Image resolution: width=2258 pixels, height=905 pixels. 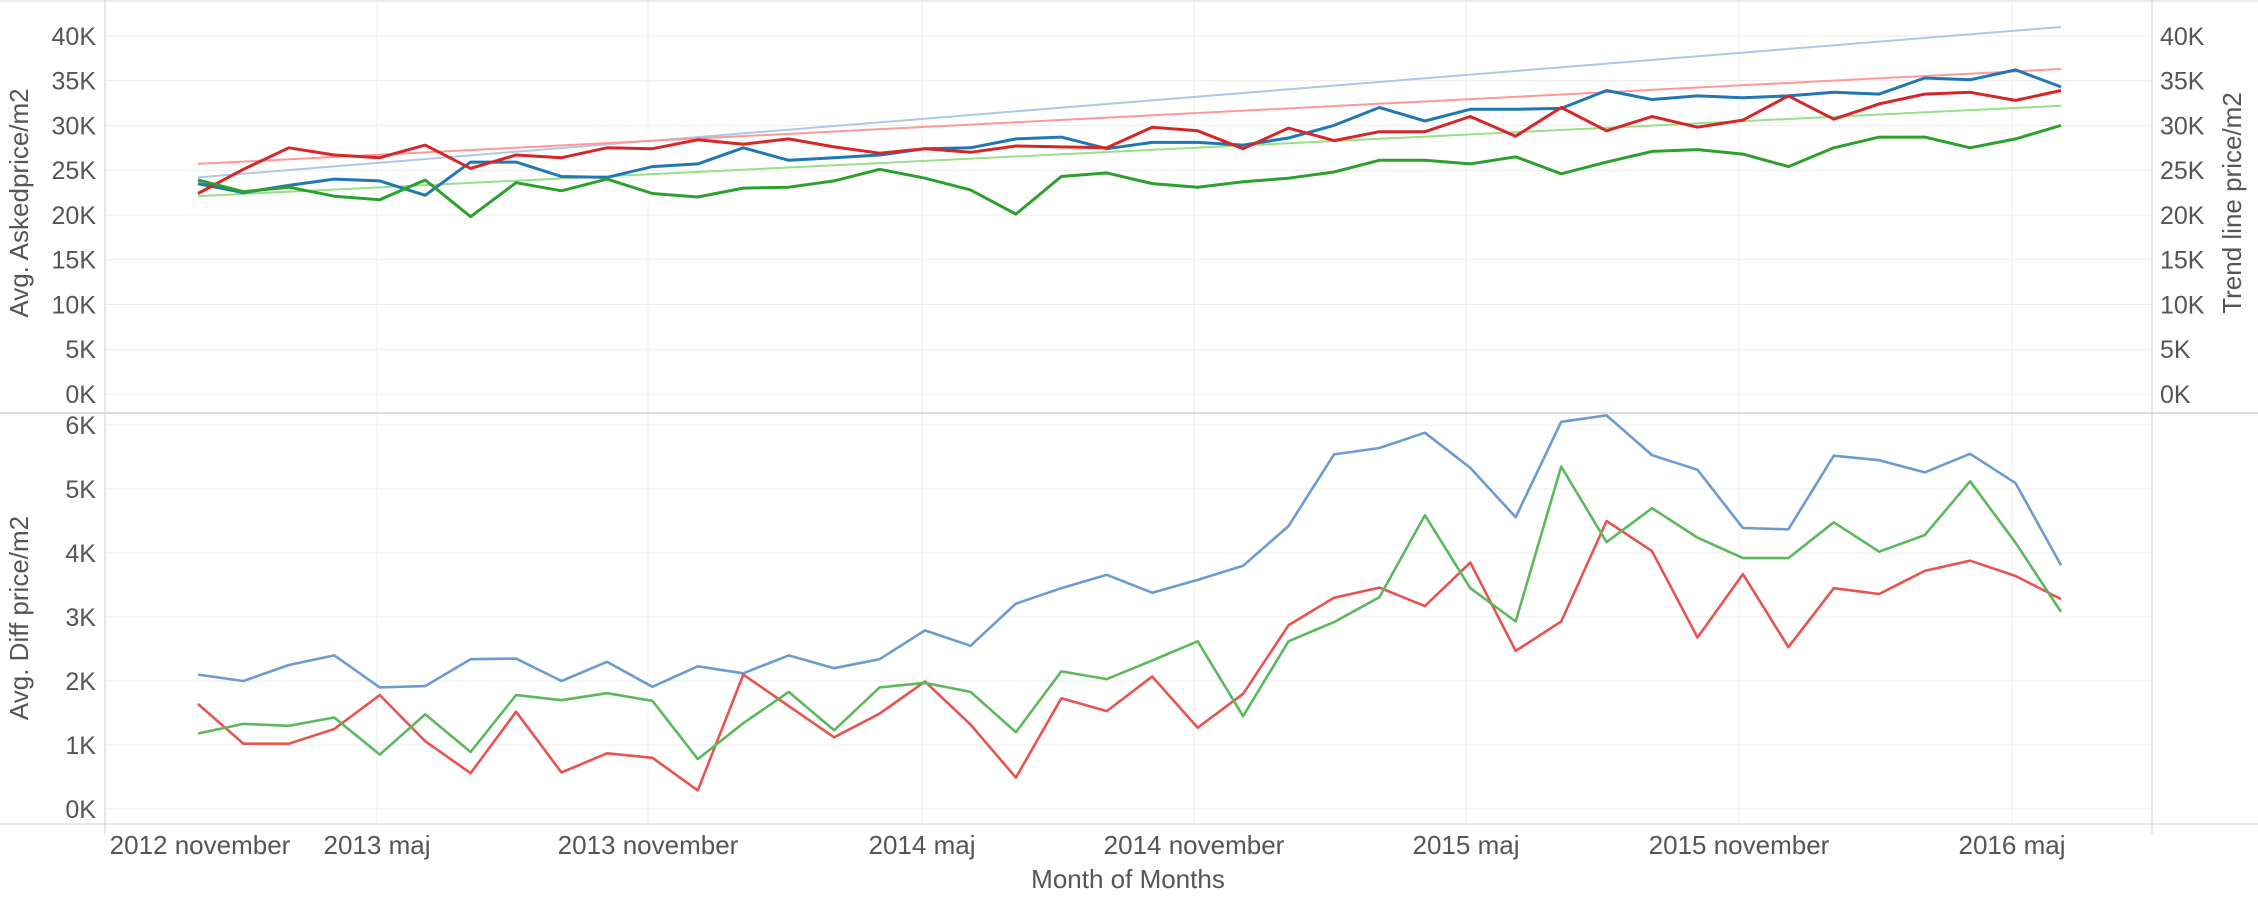 What do you see at coordinates (2175, 395) in the screenshot?
I see `top-right-y-tick-label: 0K` at bounding box center [2175, 395].